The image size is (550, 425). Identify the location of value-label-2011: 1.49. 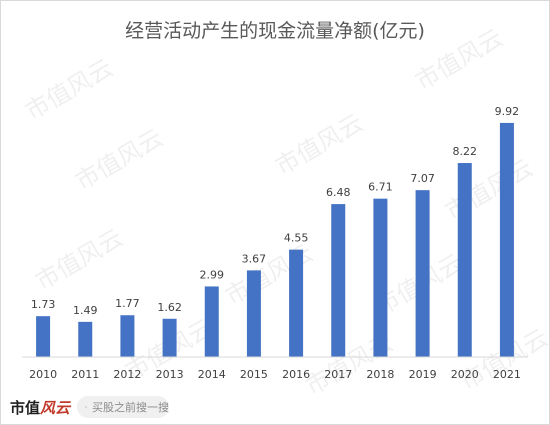
(85, 310).